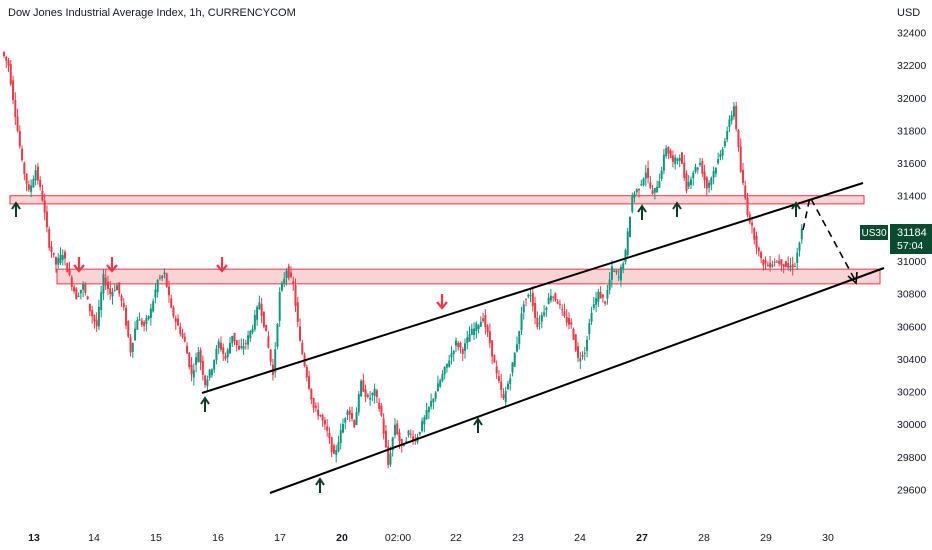 This screenshot has width=932, height=550. What do you see at coordinates (911, 458) in the screenshot?
I see `y-tick-label: 29800` at bounding box center [911, 458].